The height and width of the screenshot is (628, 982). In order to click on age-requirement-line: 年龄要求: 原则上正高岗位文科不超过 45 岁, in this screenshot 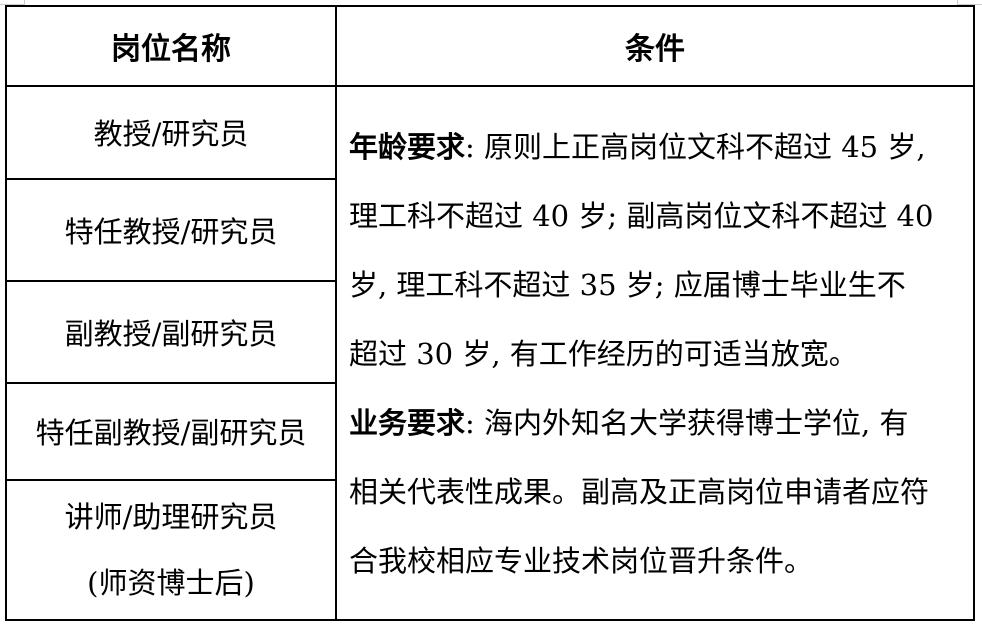, I will do `click(657, 147)`.